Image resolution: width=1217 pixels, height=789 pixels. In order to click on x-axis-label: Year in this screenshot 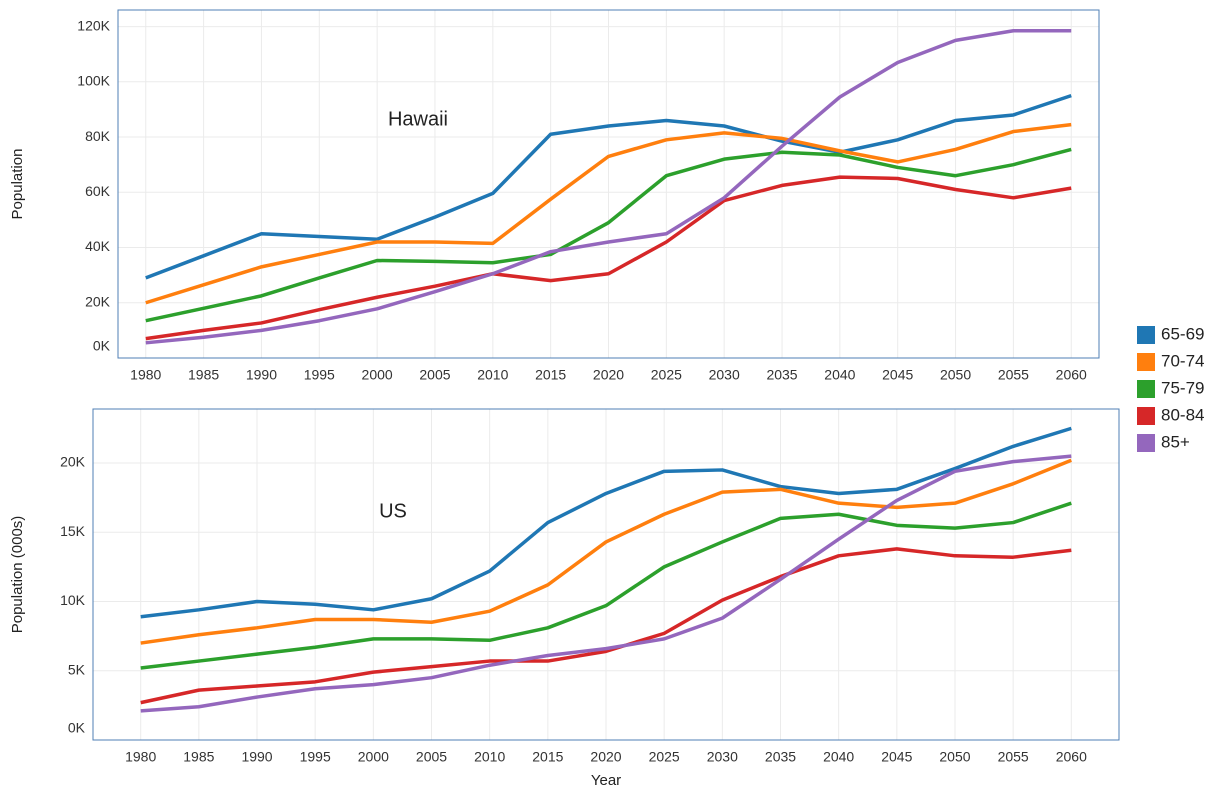, I will do `click(606, 780)`.